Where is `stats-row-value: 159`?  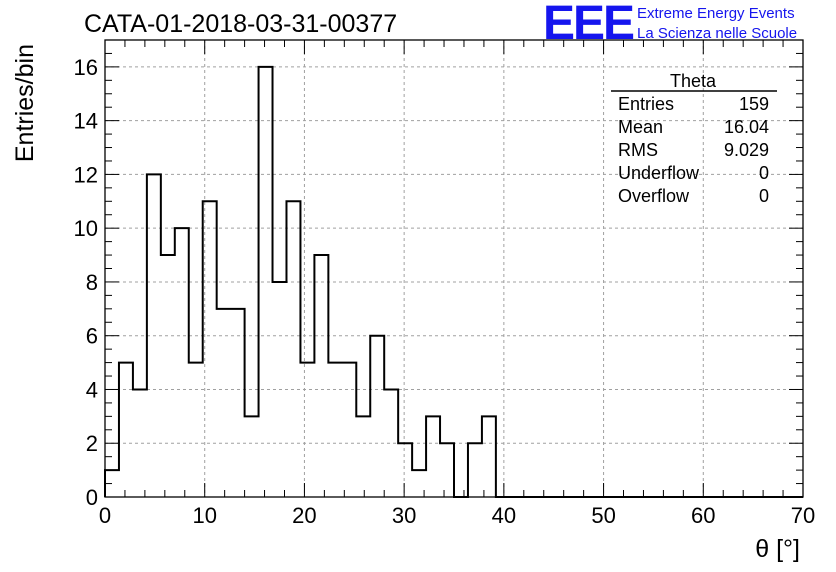
stats-row-value: 159 is located at coordinates (754, 104).